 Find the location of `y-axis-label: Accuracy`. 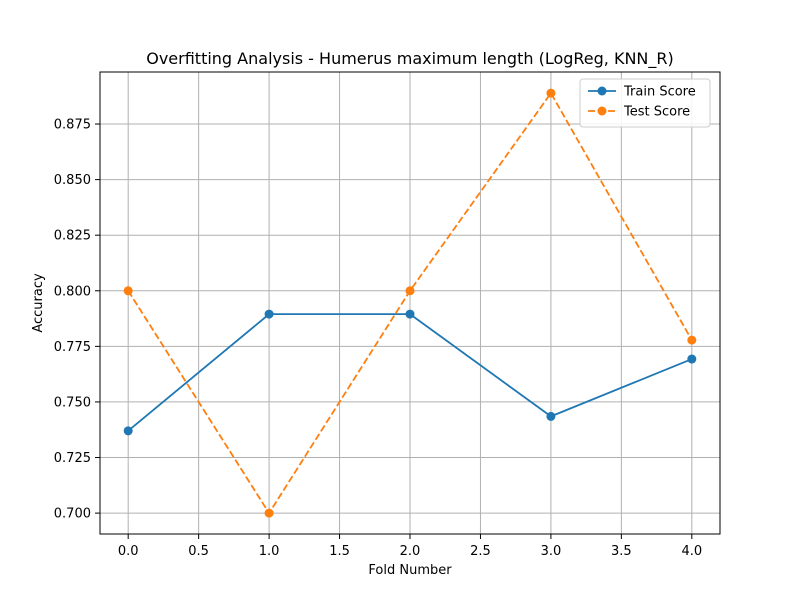

y-axis-label: Accuracy is located at coordinates (38, 303).